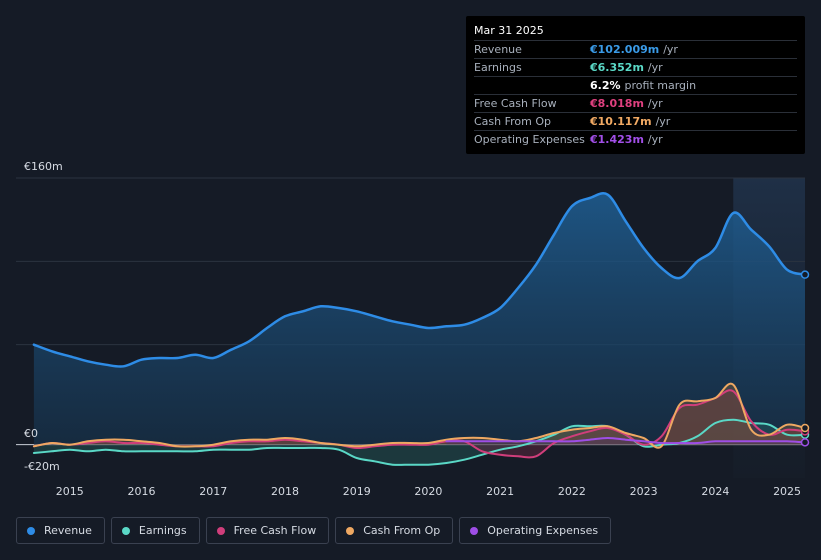 This screenshot has height=560, width=821. I want to click on tooltip-row: Earnings €6.352m/yr, so click(635, 67).